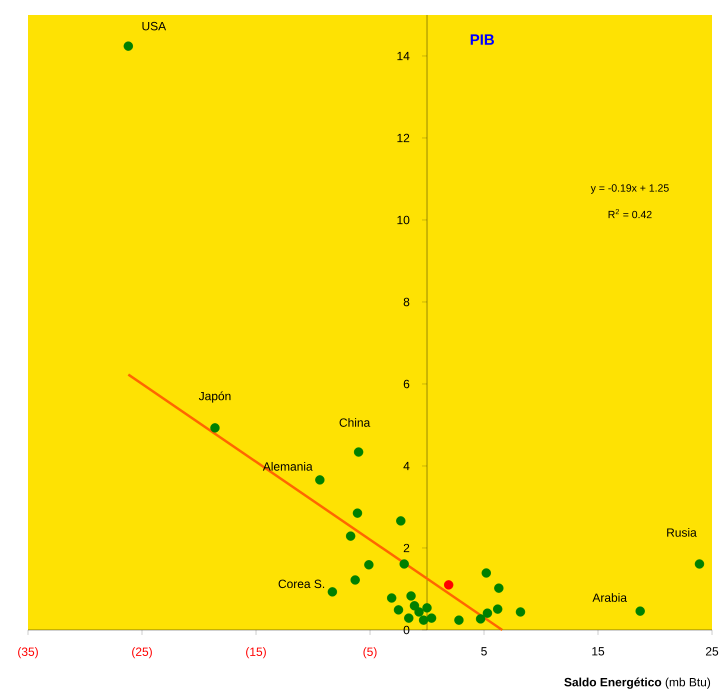 The height and width of the screenshot is (695, 725). Describe the element at coordinates (403, 220) in the screenshot. I see `y-tick-label: 10` at that location.